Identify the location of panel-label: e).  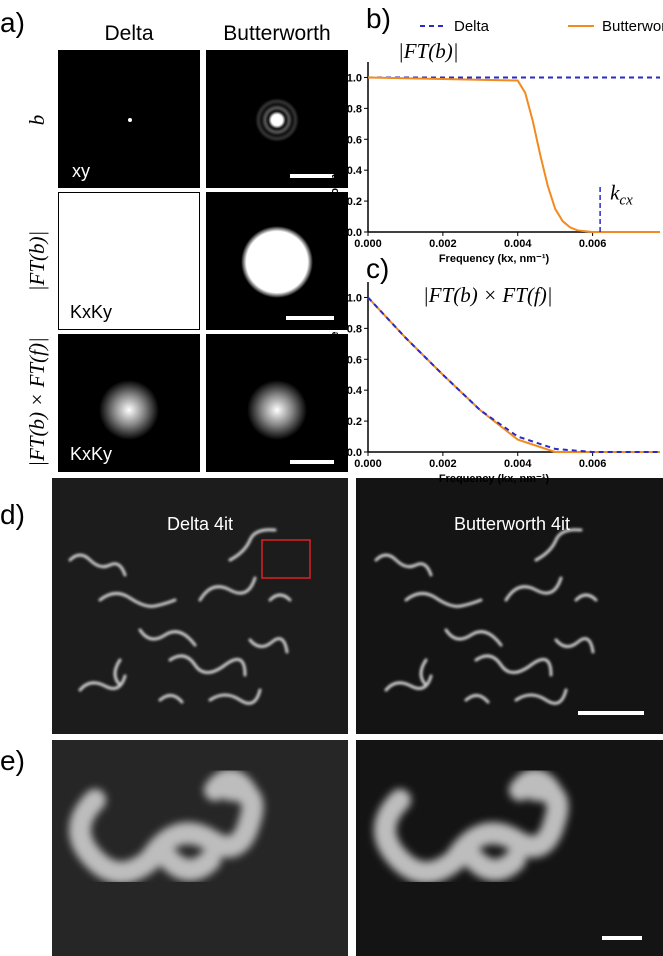
(12, 760).